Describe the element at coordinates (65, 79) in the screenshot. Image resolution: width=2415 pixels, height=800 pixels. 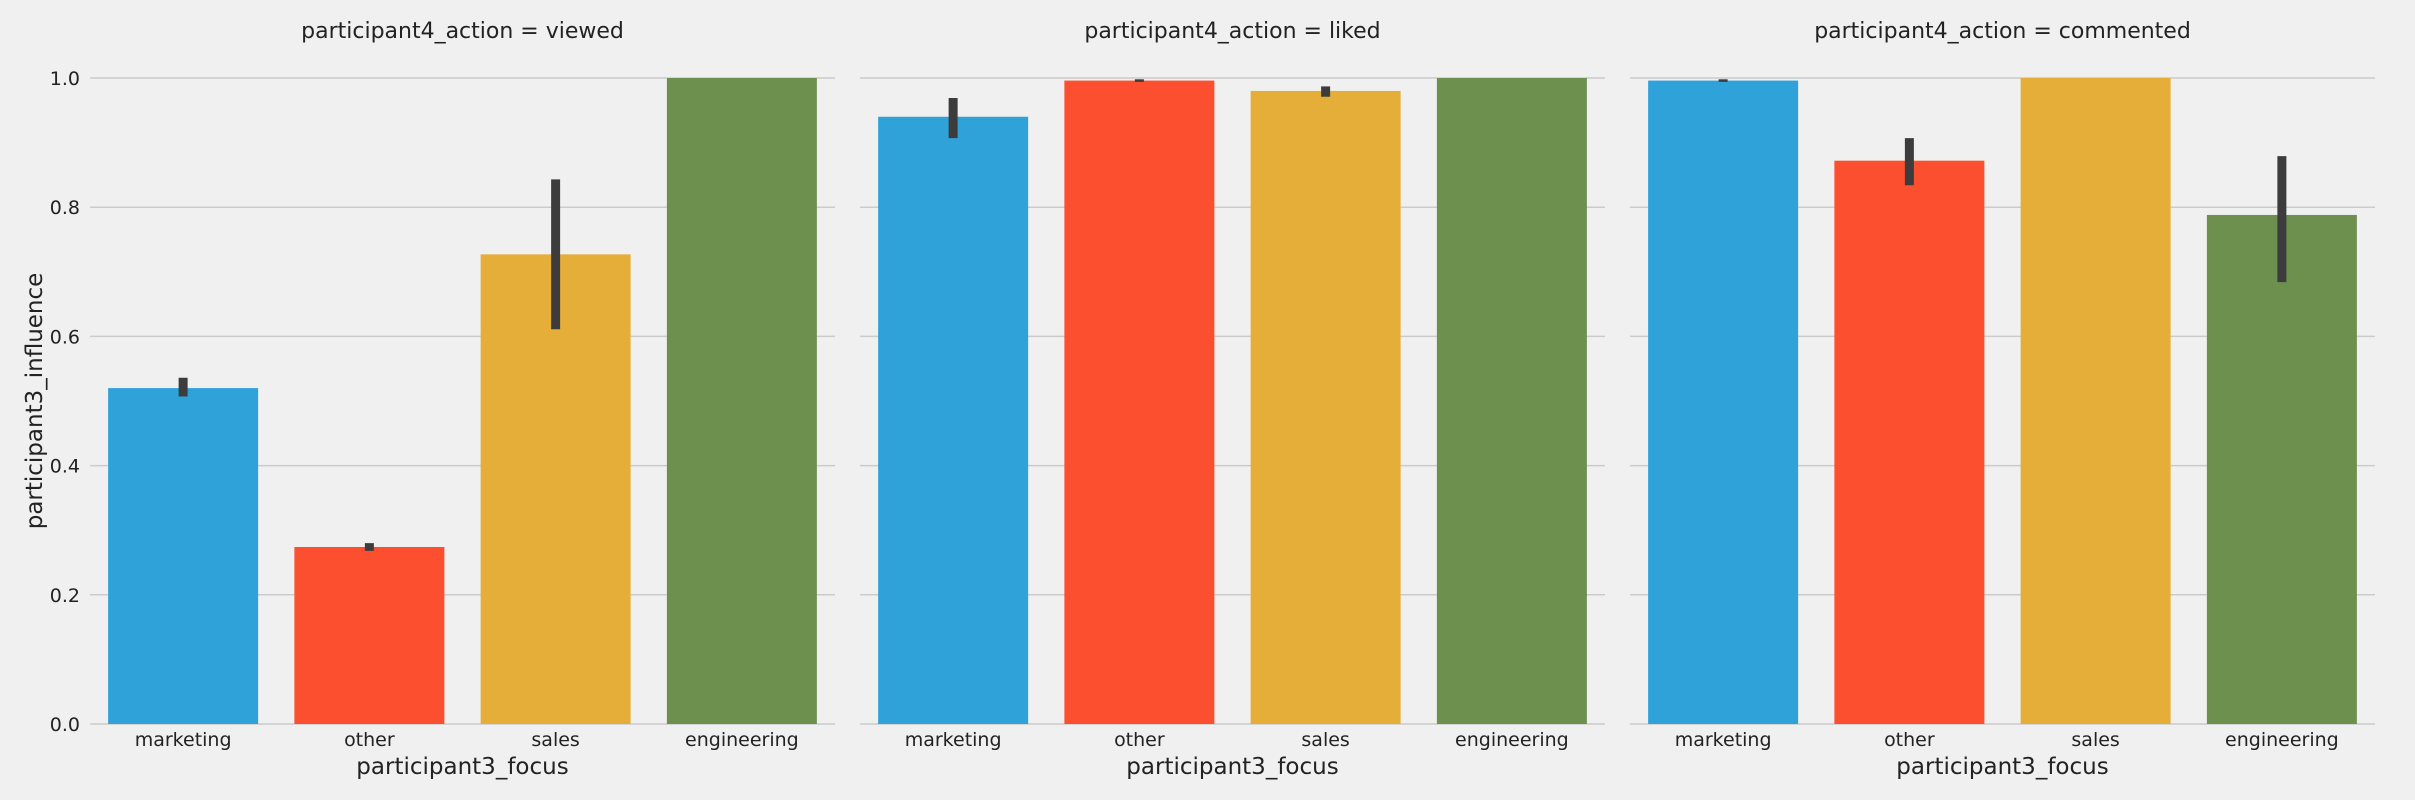
I see `y-tick-label: 1.0` at that location.